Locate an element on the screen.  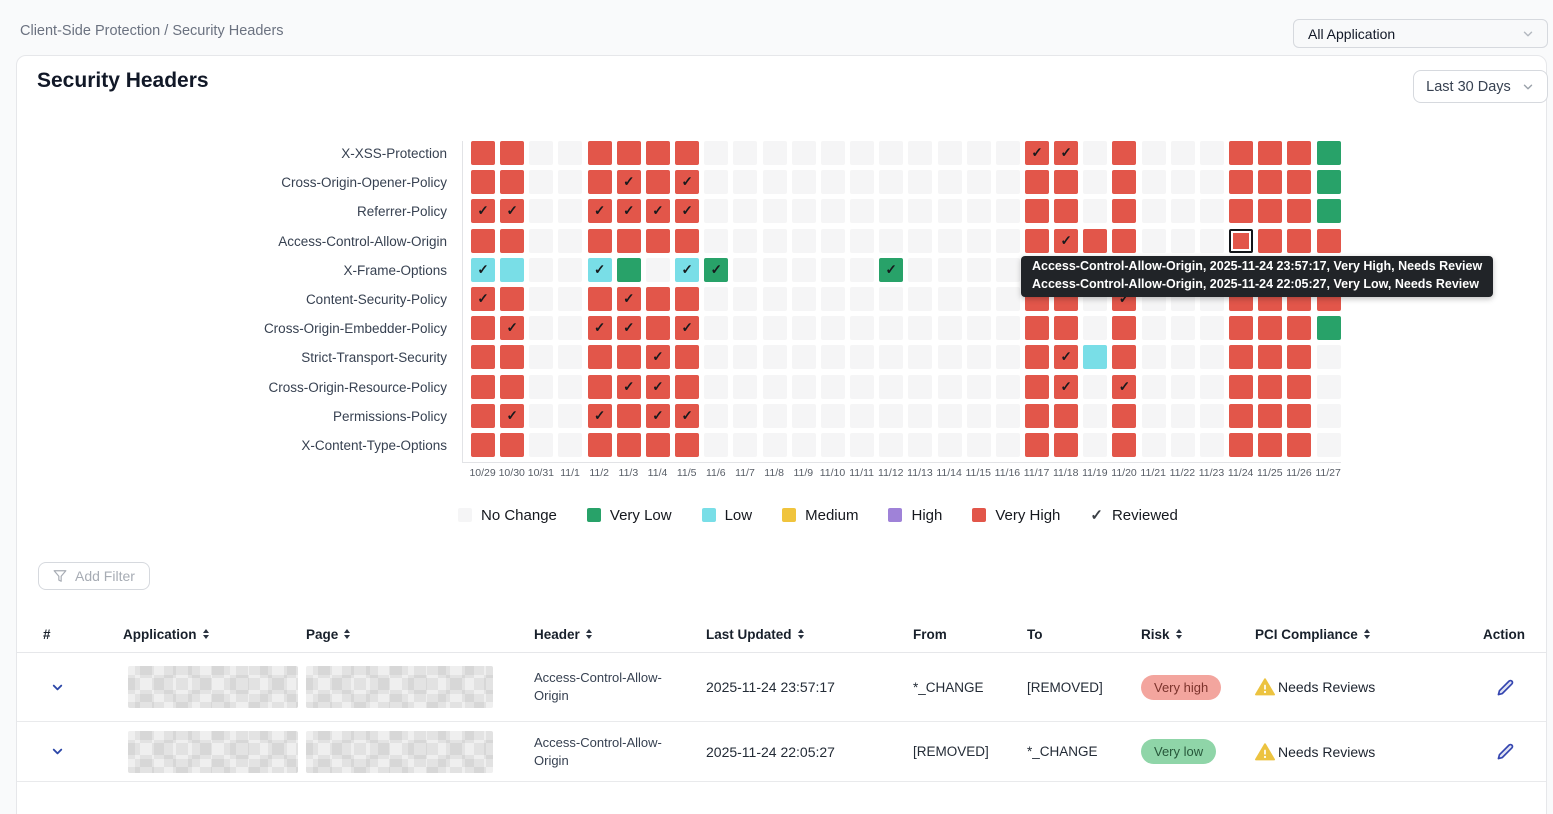
expand-row-button is located at coordinates (57, 751).